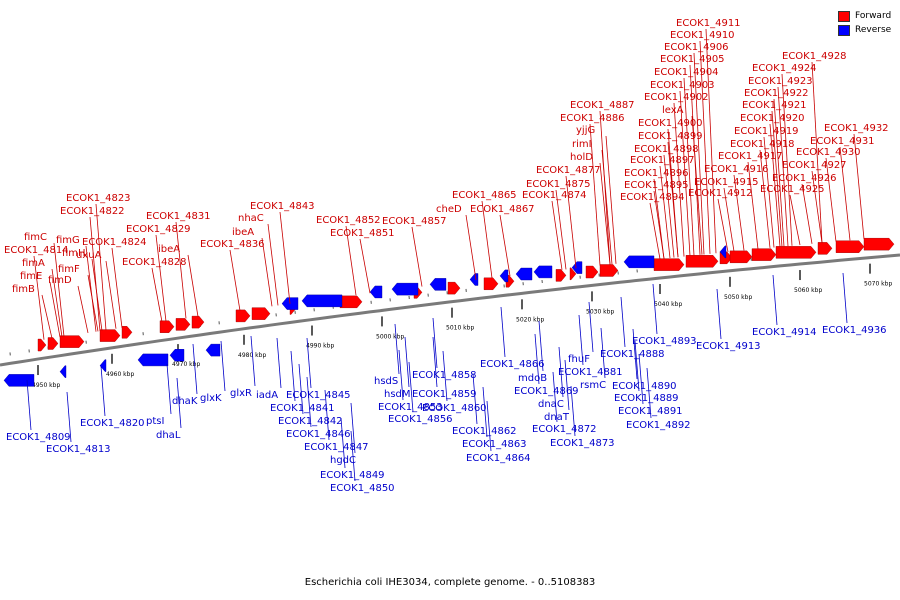 This screenshot has width=900, height=600. Describe the element at coordinates (814, 56) in the screenshot. I see `forward-gene-label: ECOK1_4928` at that location.